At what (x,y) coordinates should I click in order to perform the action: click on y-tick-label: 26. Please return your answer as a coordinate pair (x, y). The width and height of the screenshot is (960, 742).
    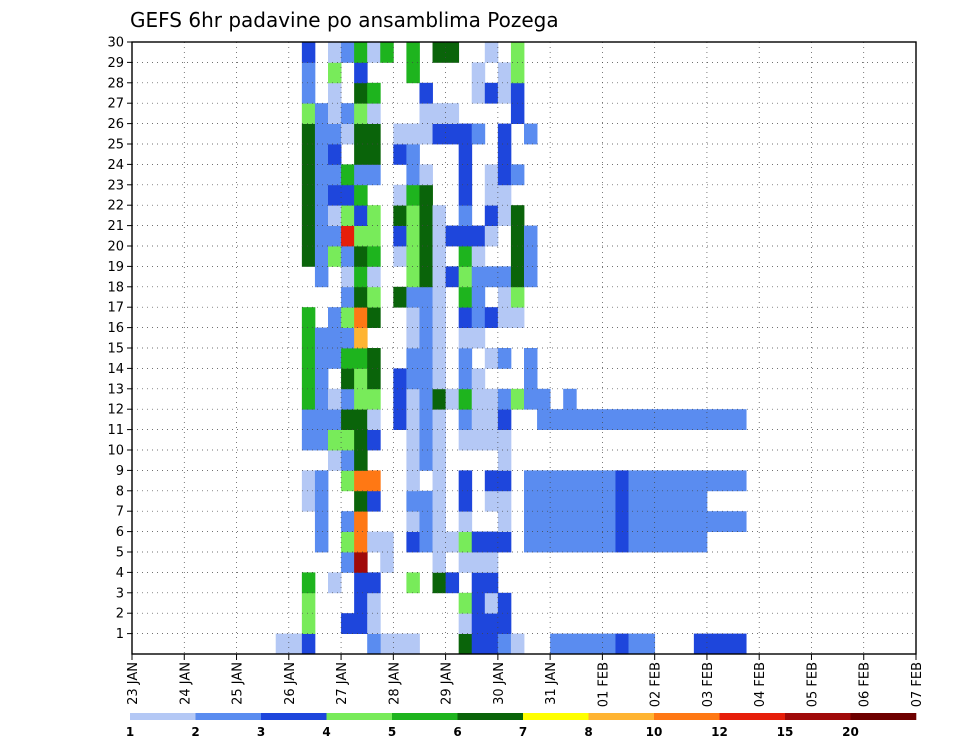
    Looking at the image, I should click on (115, 124).